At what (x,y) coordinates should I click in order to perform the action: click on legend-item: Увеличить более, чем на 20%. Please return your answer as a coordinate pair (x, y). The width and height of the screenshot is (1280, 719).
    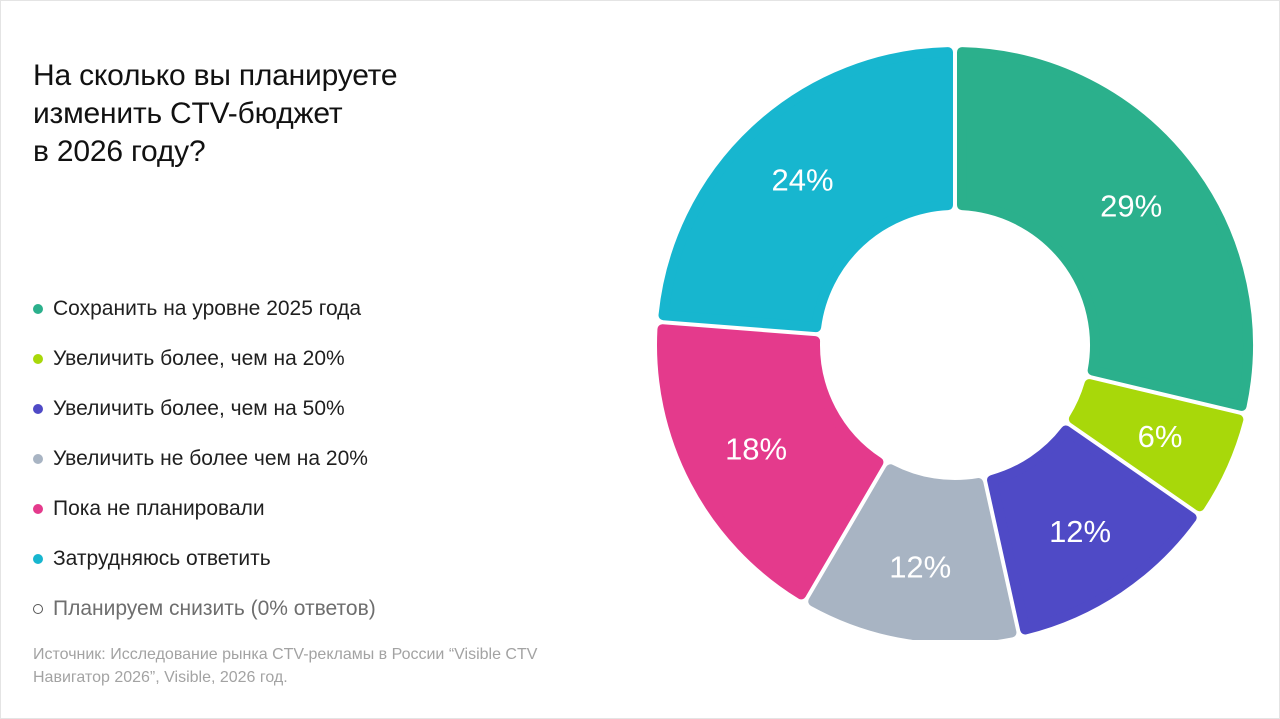
    Looking at the image, I should click on (204, 359).